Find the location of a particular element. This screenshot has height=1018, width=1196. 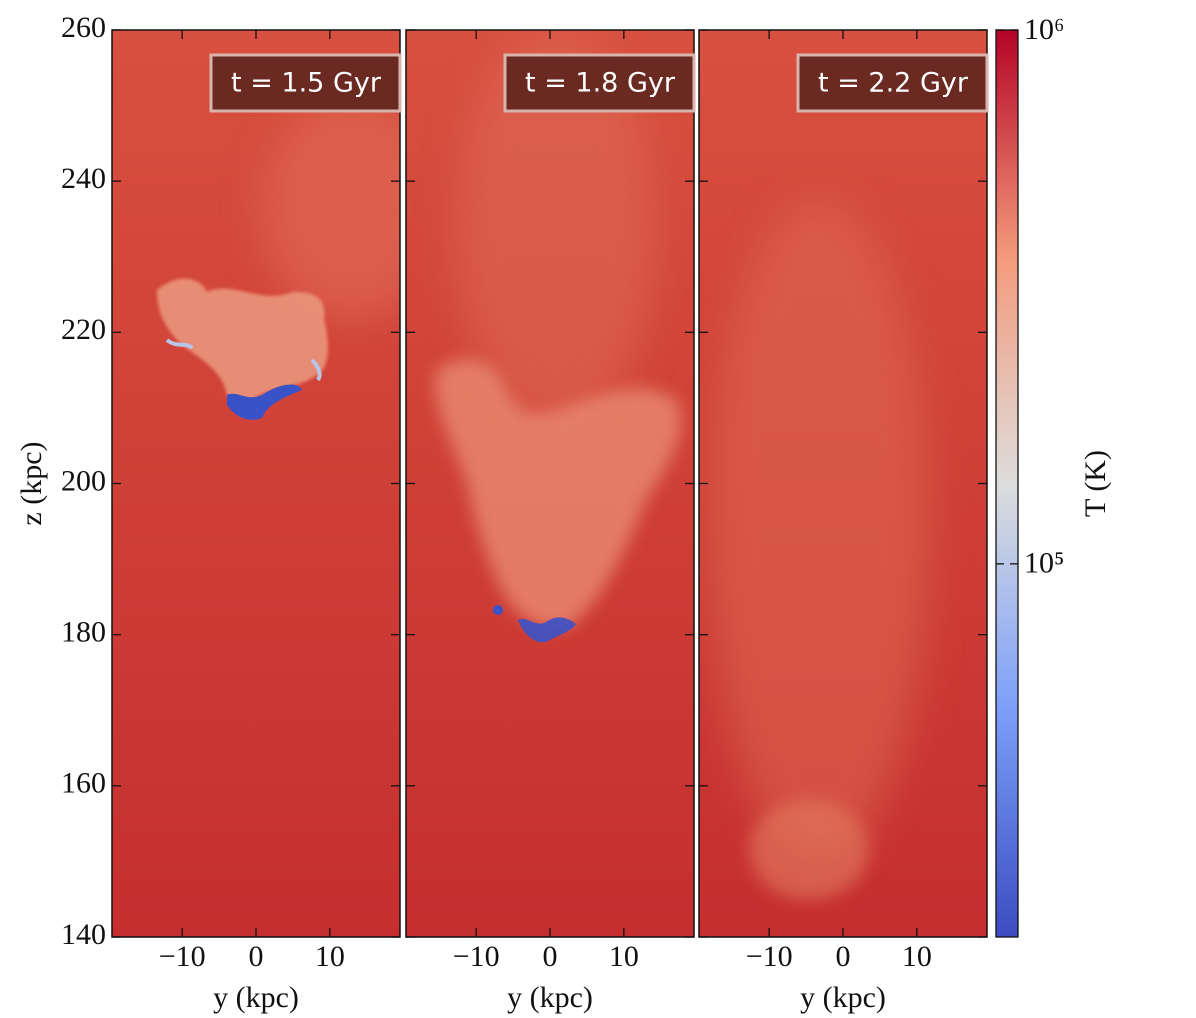

colorbar-tick-label: 10⁶ is located at coordinates (1044, 29).